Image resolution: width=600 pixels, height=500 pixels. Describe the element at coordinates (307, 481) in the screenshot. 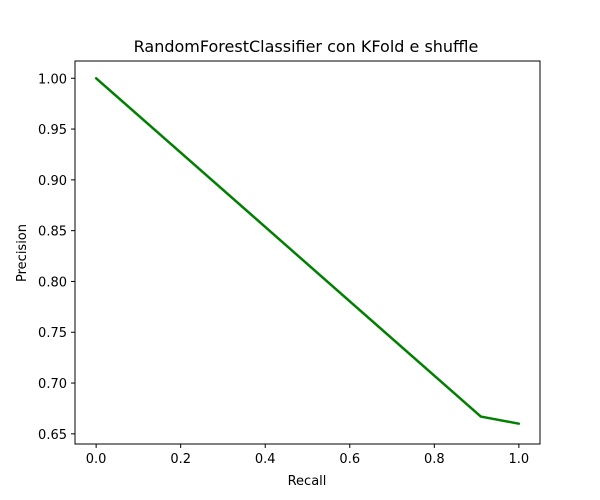

I see `x-axis-label: Recall` at that location.